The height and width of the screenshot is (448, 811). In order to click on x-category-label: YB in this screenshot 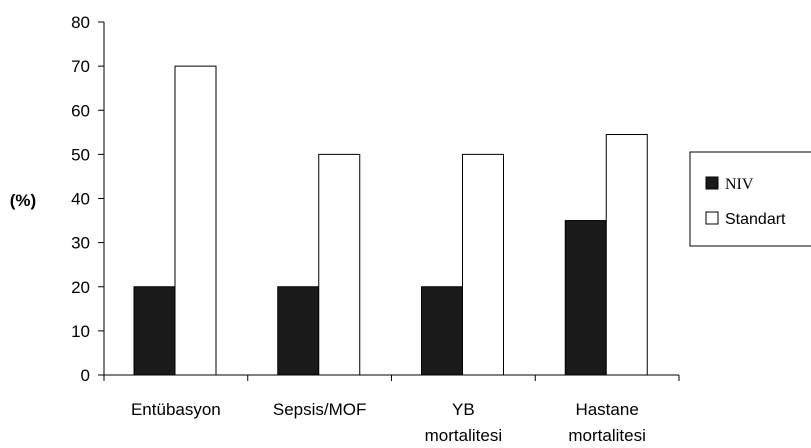, I will do `click(463, 409)`.